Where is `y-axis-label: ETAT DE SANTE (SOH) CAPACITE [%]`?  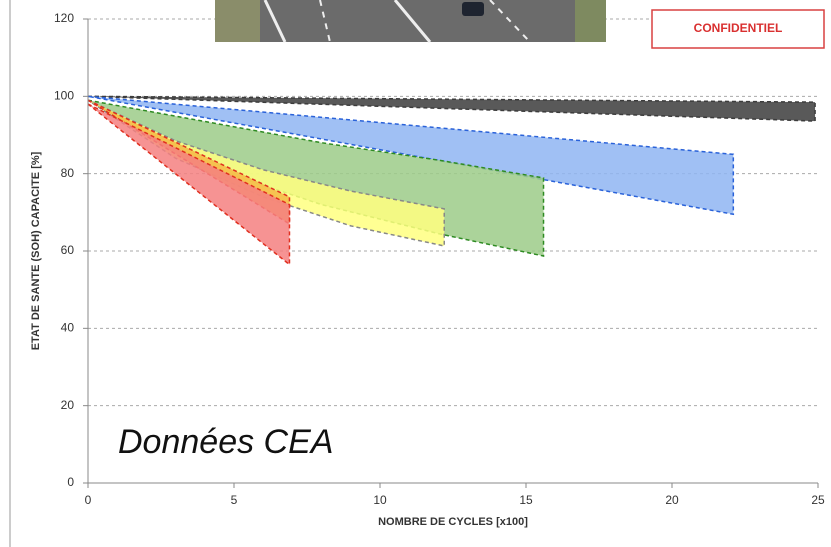
y-axis-label: ETAT DE SANTE (SOH) CAPACITE [%] is located at coordinates (36, 250).